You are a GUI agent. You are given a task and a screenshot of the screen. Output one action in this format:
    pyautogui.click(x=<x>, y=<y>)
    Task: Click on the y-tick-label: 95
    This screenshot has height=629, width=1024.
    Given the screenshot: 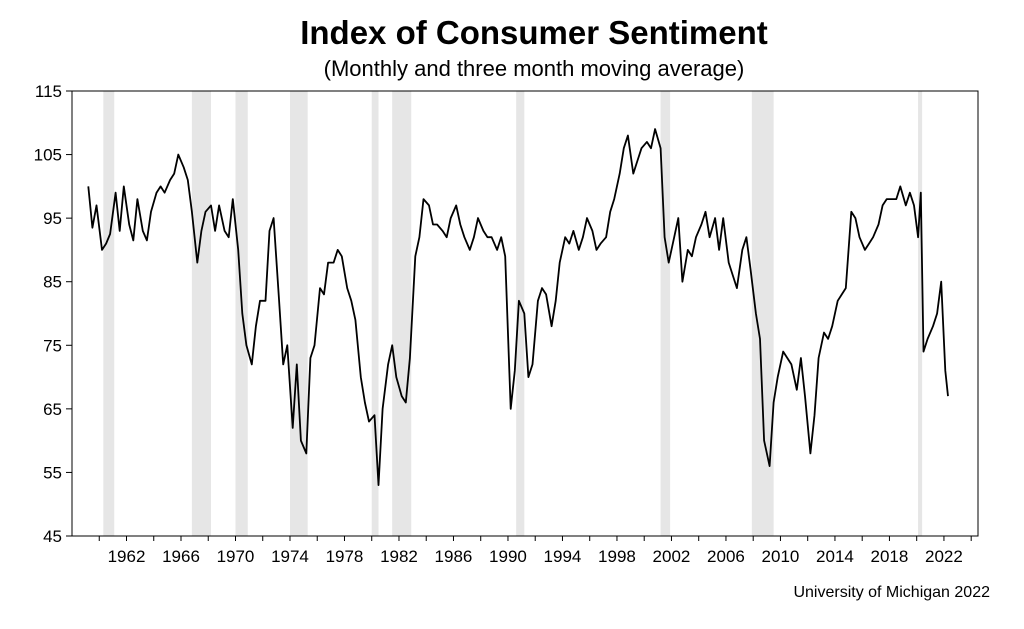 What is the action you would take?
    pyautogui.click(x=52, y=218)
    